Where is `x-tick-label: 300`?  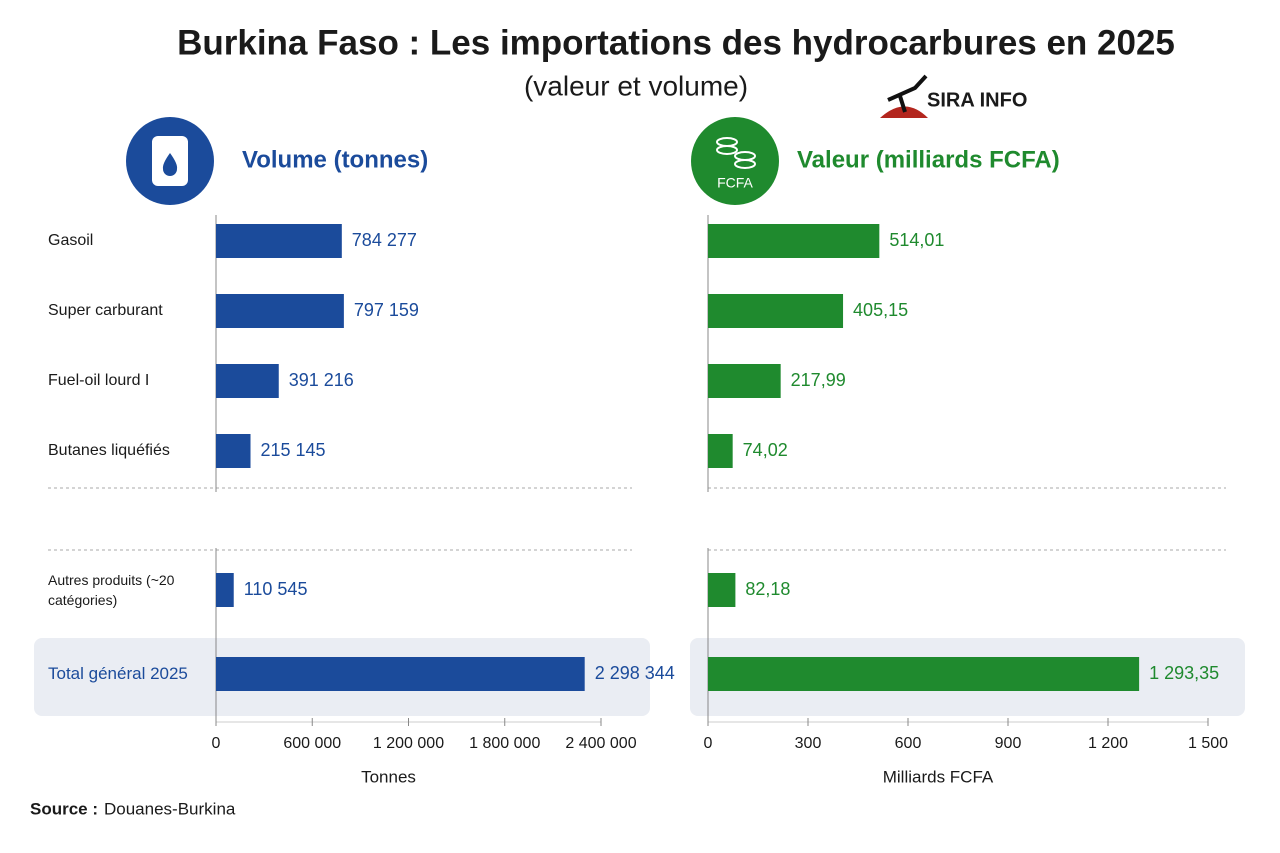
x-tick-label: 300 is located at coordinates (808, 743).